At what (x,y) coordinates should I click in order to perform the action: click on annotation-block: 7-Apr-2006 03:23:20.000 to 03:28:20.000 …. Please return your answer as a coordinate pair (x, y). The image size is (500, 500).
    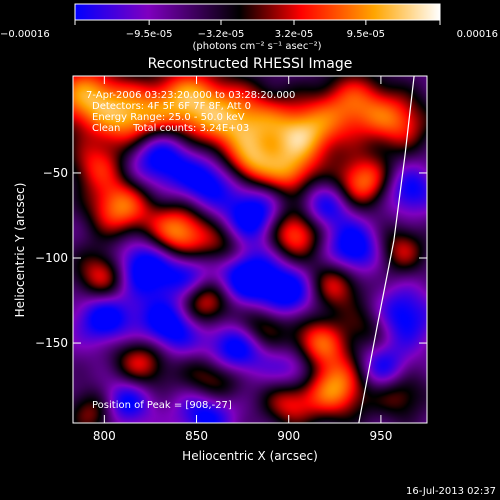
    Looking at the image, I should click on (190, 112).